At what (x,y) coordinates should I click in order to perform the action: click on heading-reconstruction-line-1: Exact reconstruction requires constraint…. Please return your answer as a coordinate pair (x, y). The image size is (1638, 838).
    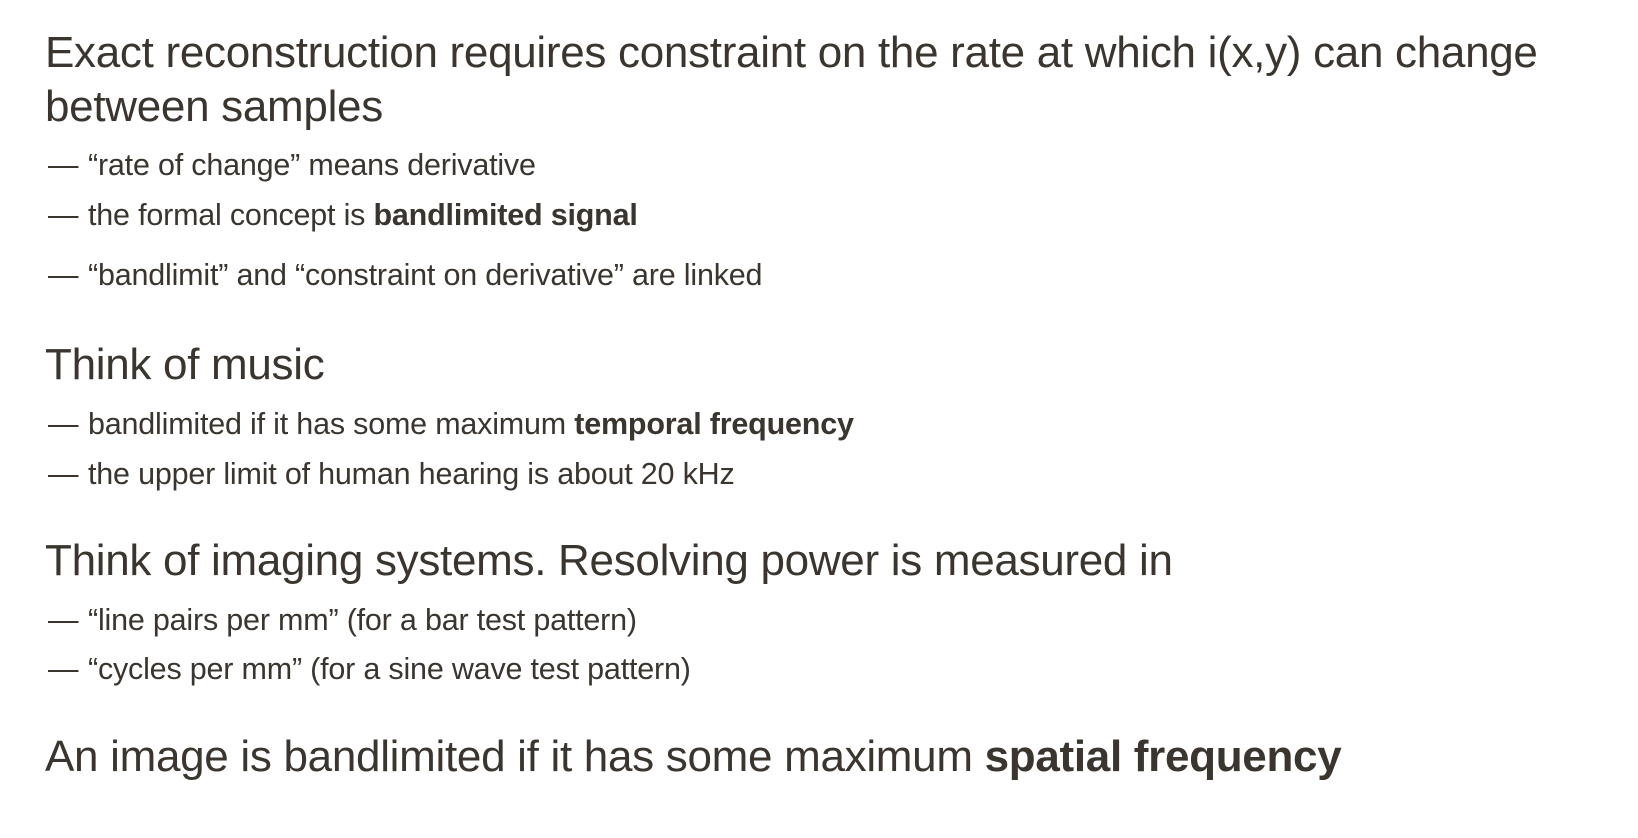
    Looking at the image, I should click on (791, 53).